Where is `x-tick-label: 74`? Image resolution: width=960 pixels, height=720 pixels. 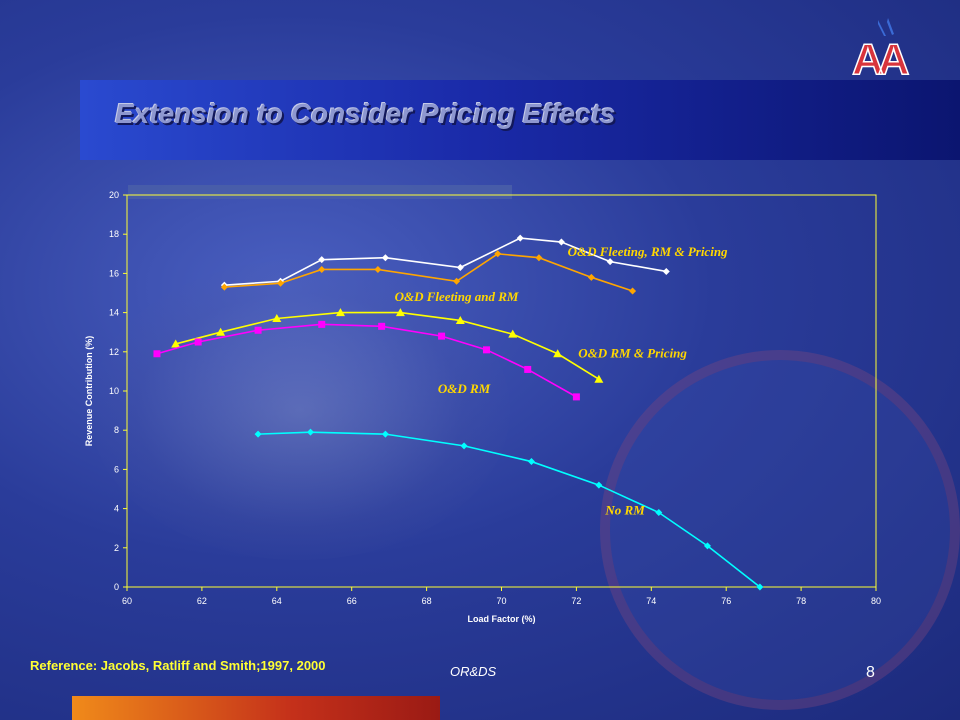
x-tick-label: 74 is located at coordinates (651, 601).